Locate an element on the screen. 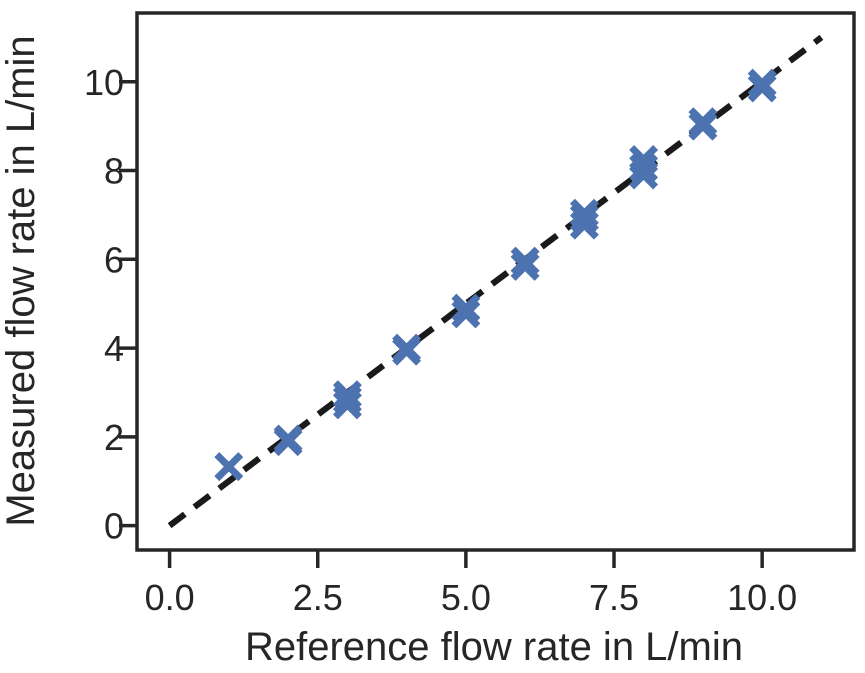 This screenshot has height=673, width=865. x-tick-label: 2.5 is located at coordinates (318, 597).